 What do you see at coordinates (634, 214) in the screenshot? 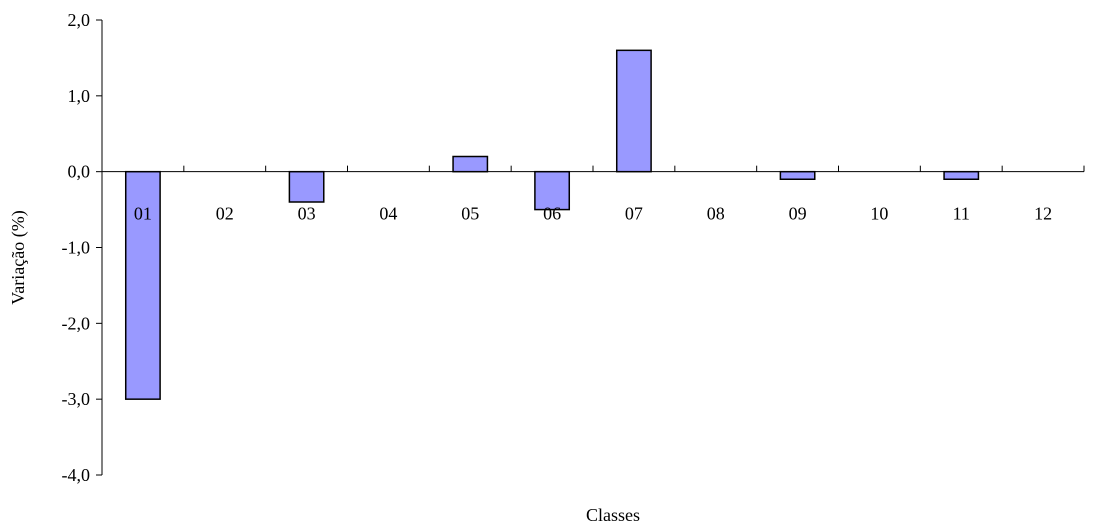
I see `x-tick-label: 07` at bounding box center [634, 214].